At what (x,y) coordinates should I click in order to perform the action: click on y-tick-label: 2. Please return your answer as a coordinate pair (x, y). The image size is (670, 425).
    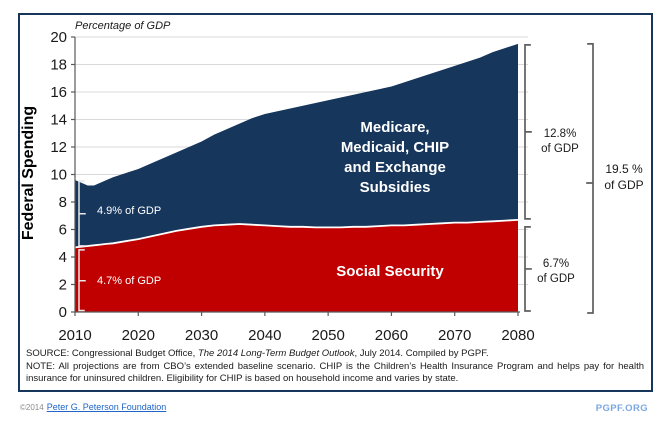
    Looking at the image, I should click on (63, 285).